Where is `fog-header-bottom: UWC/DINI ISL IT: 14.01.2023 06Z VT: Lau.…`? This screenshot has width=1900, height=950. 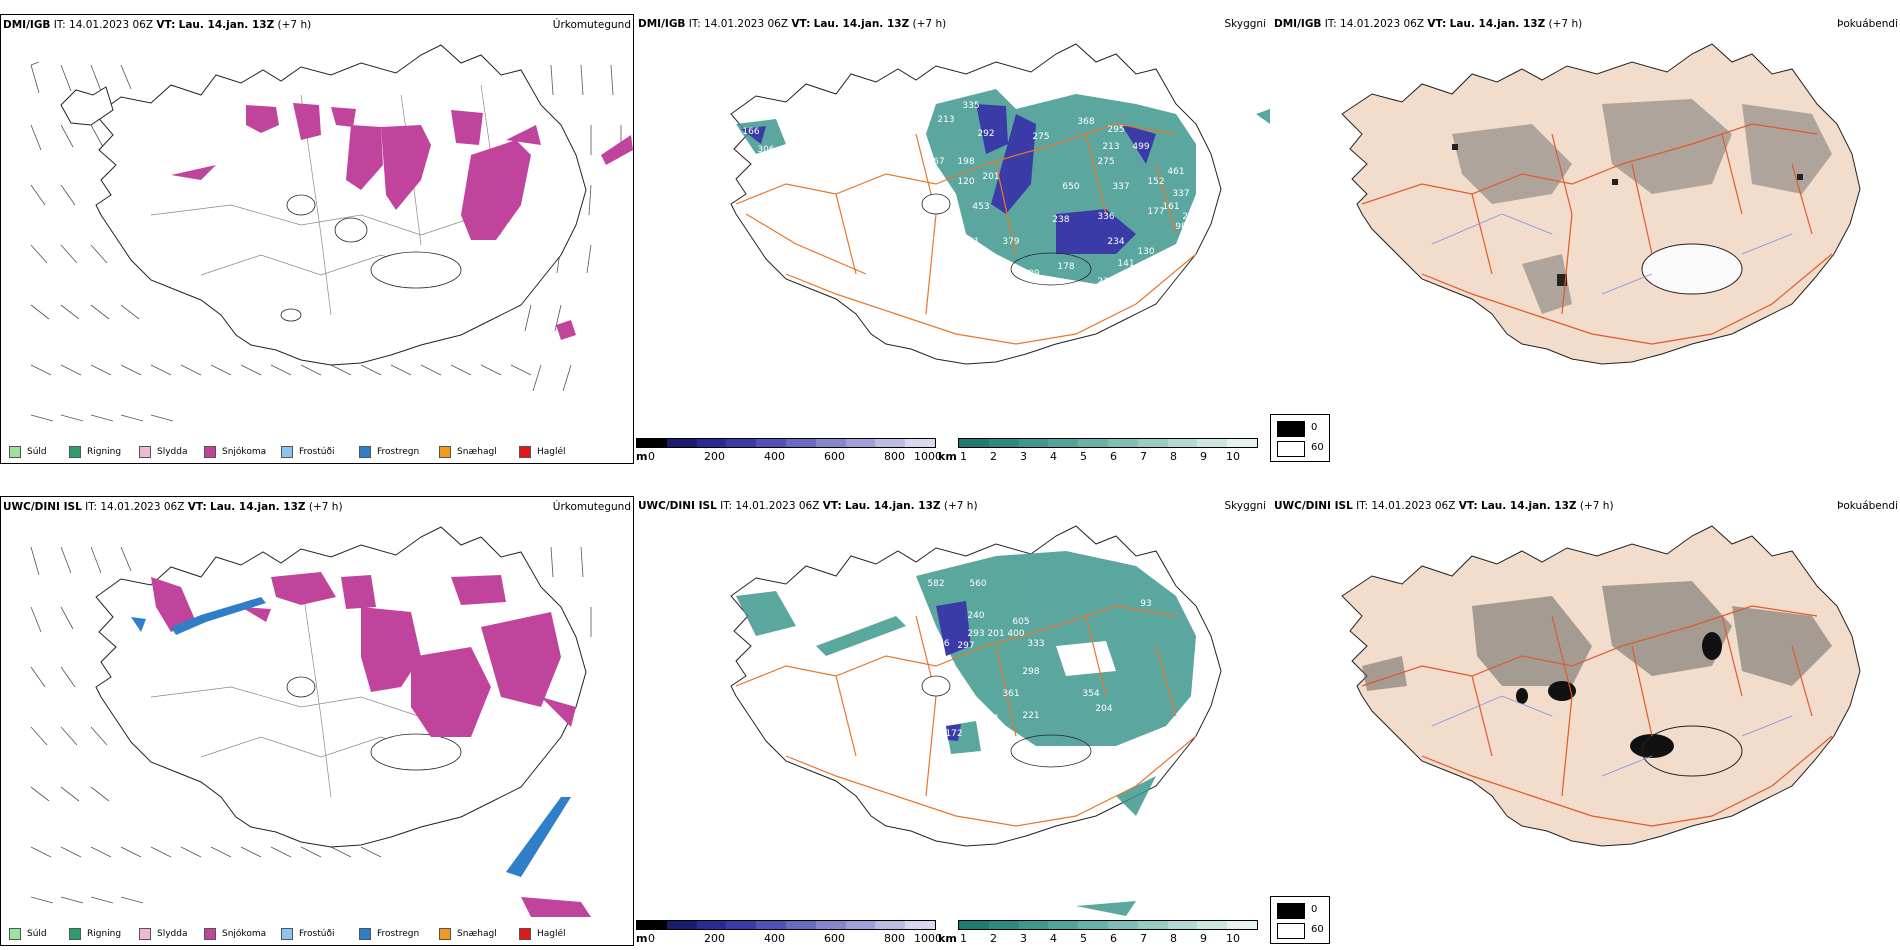
fog-header-bottom: UWC/DINI ISL IT: 14.01.2023 06Z VT: Lau.… is located at coordinates (1586, 506).